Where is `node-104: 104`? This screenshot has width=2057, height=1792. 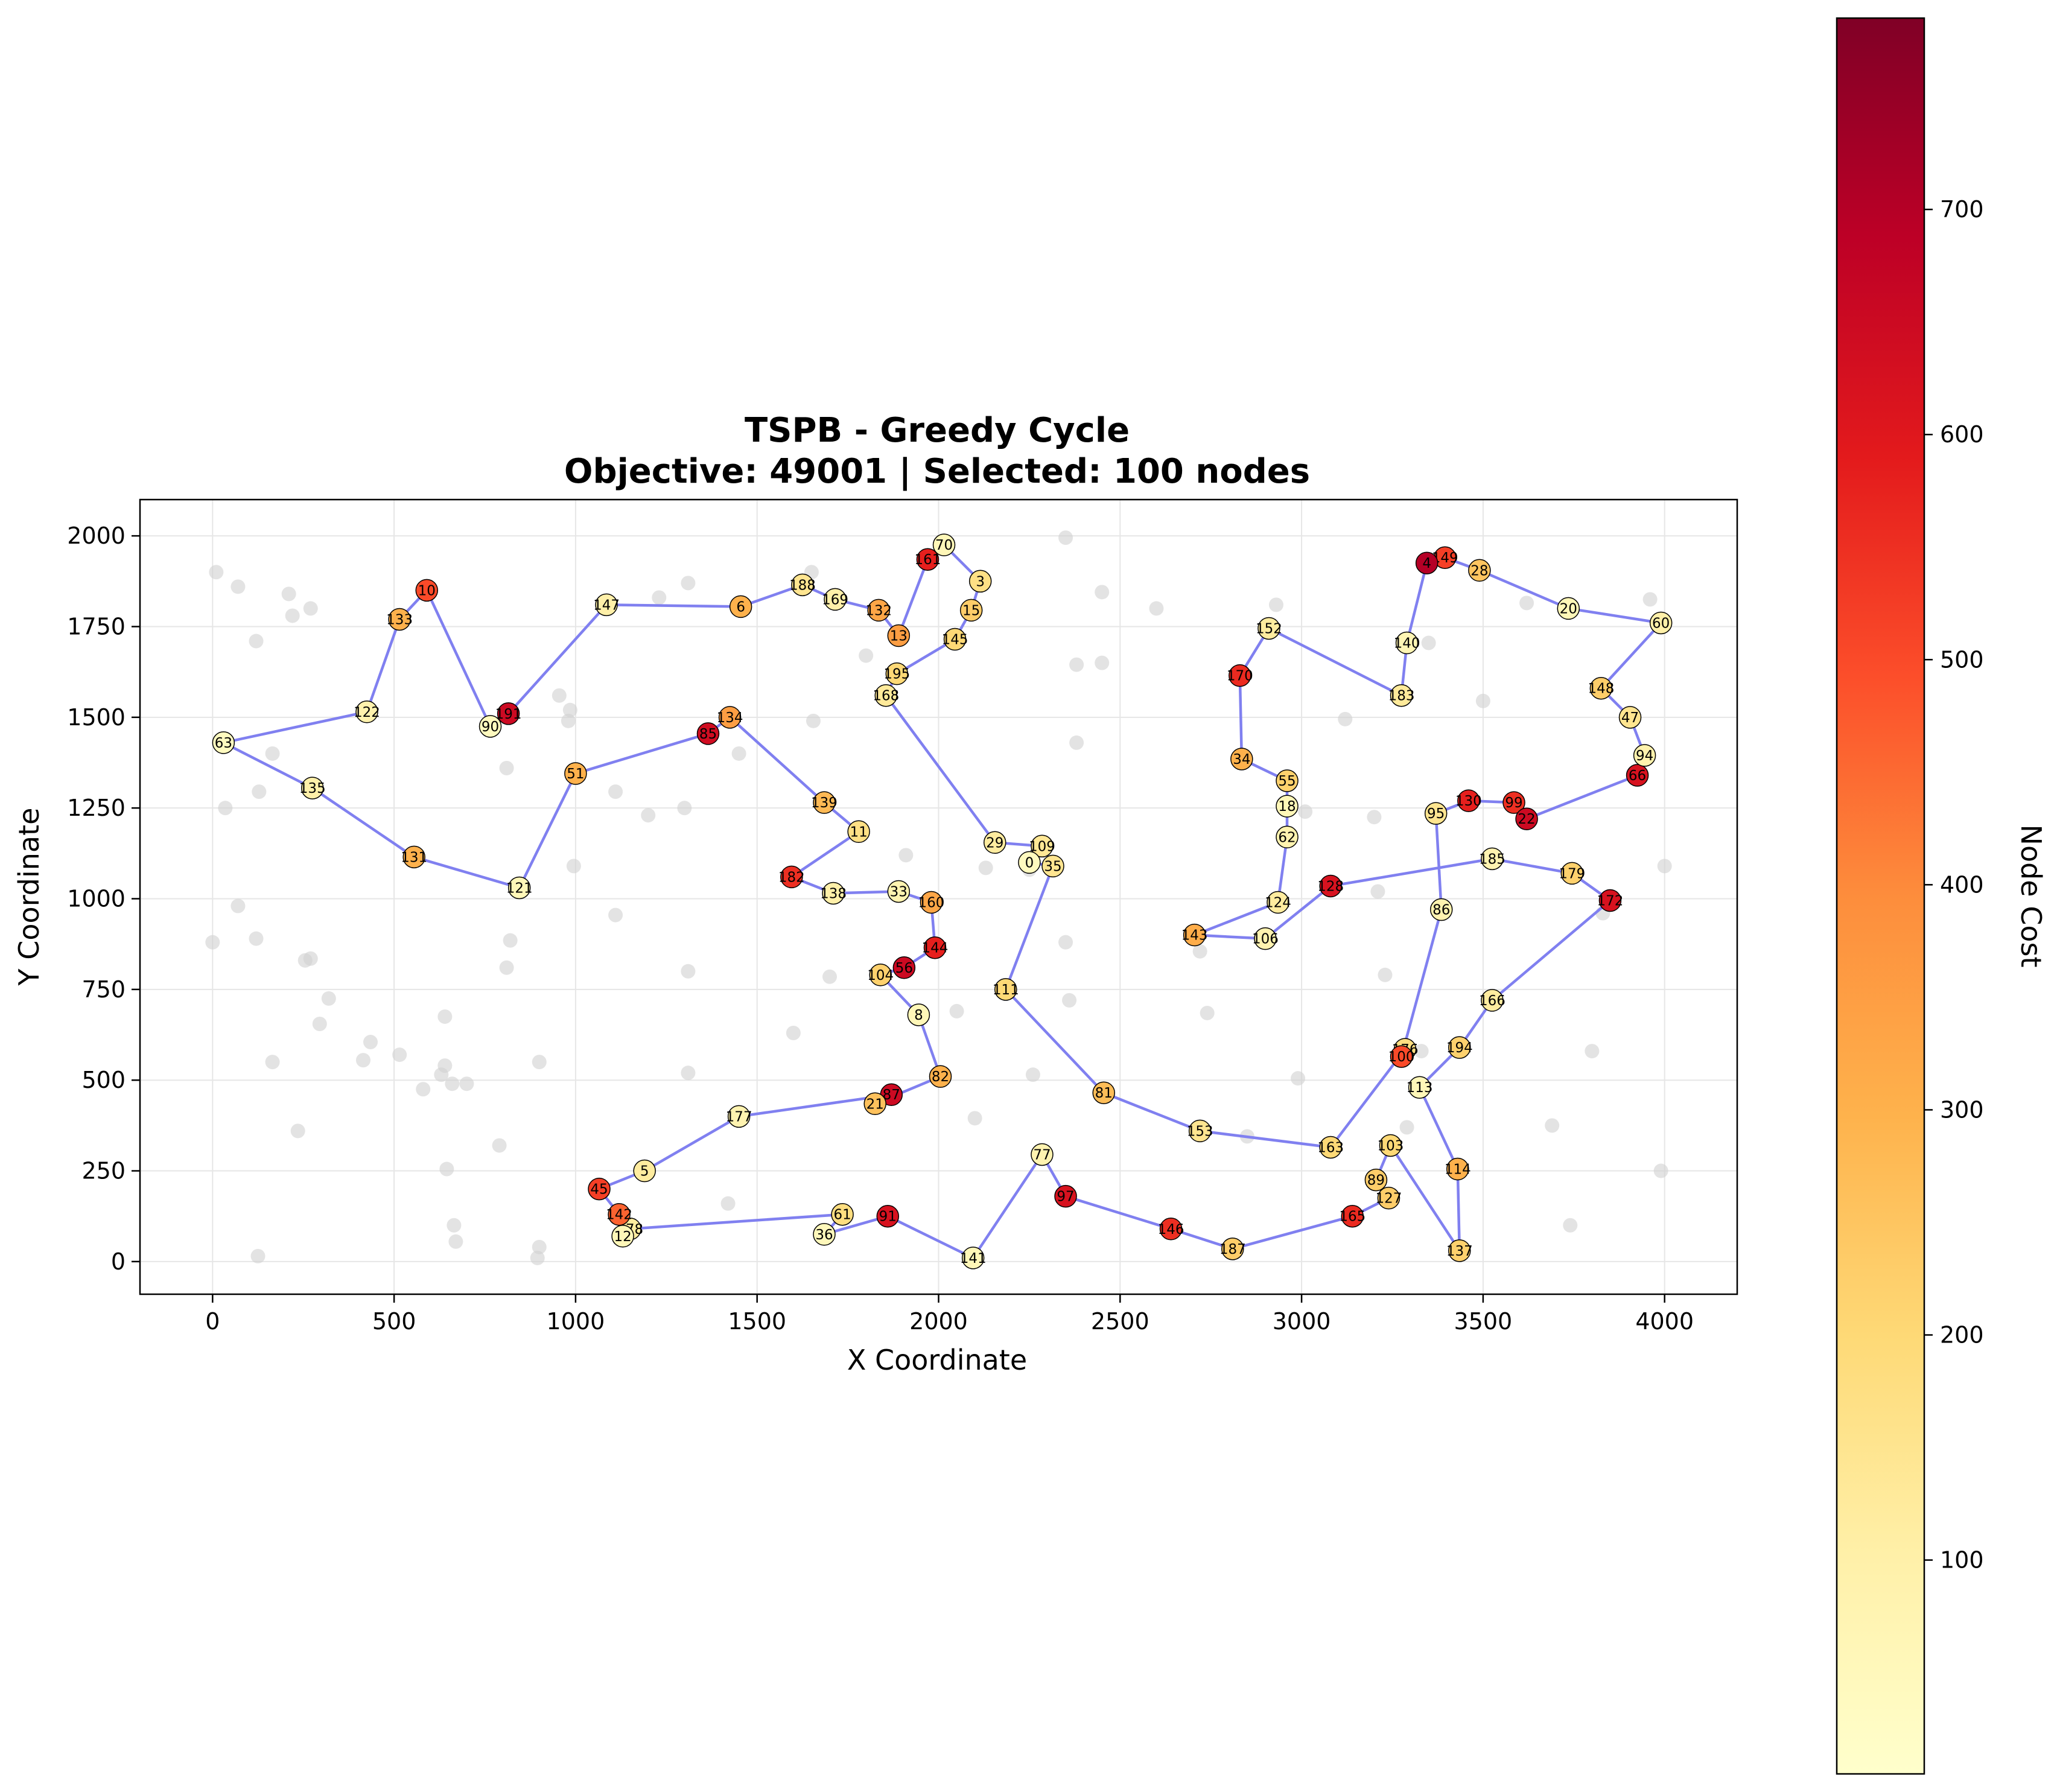
node-104: 104 is located at coordinates (881, 975).